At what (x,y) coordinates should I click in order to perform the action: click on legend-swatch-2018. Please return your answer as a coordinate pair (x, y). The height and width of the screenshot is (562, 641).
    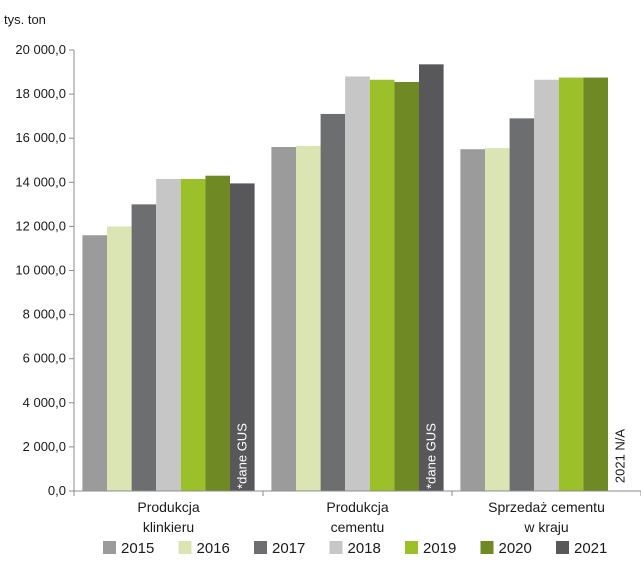
    Looking at the image, I should click on (336, 547).